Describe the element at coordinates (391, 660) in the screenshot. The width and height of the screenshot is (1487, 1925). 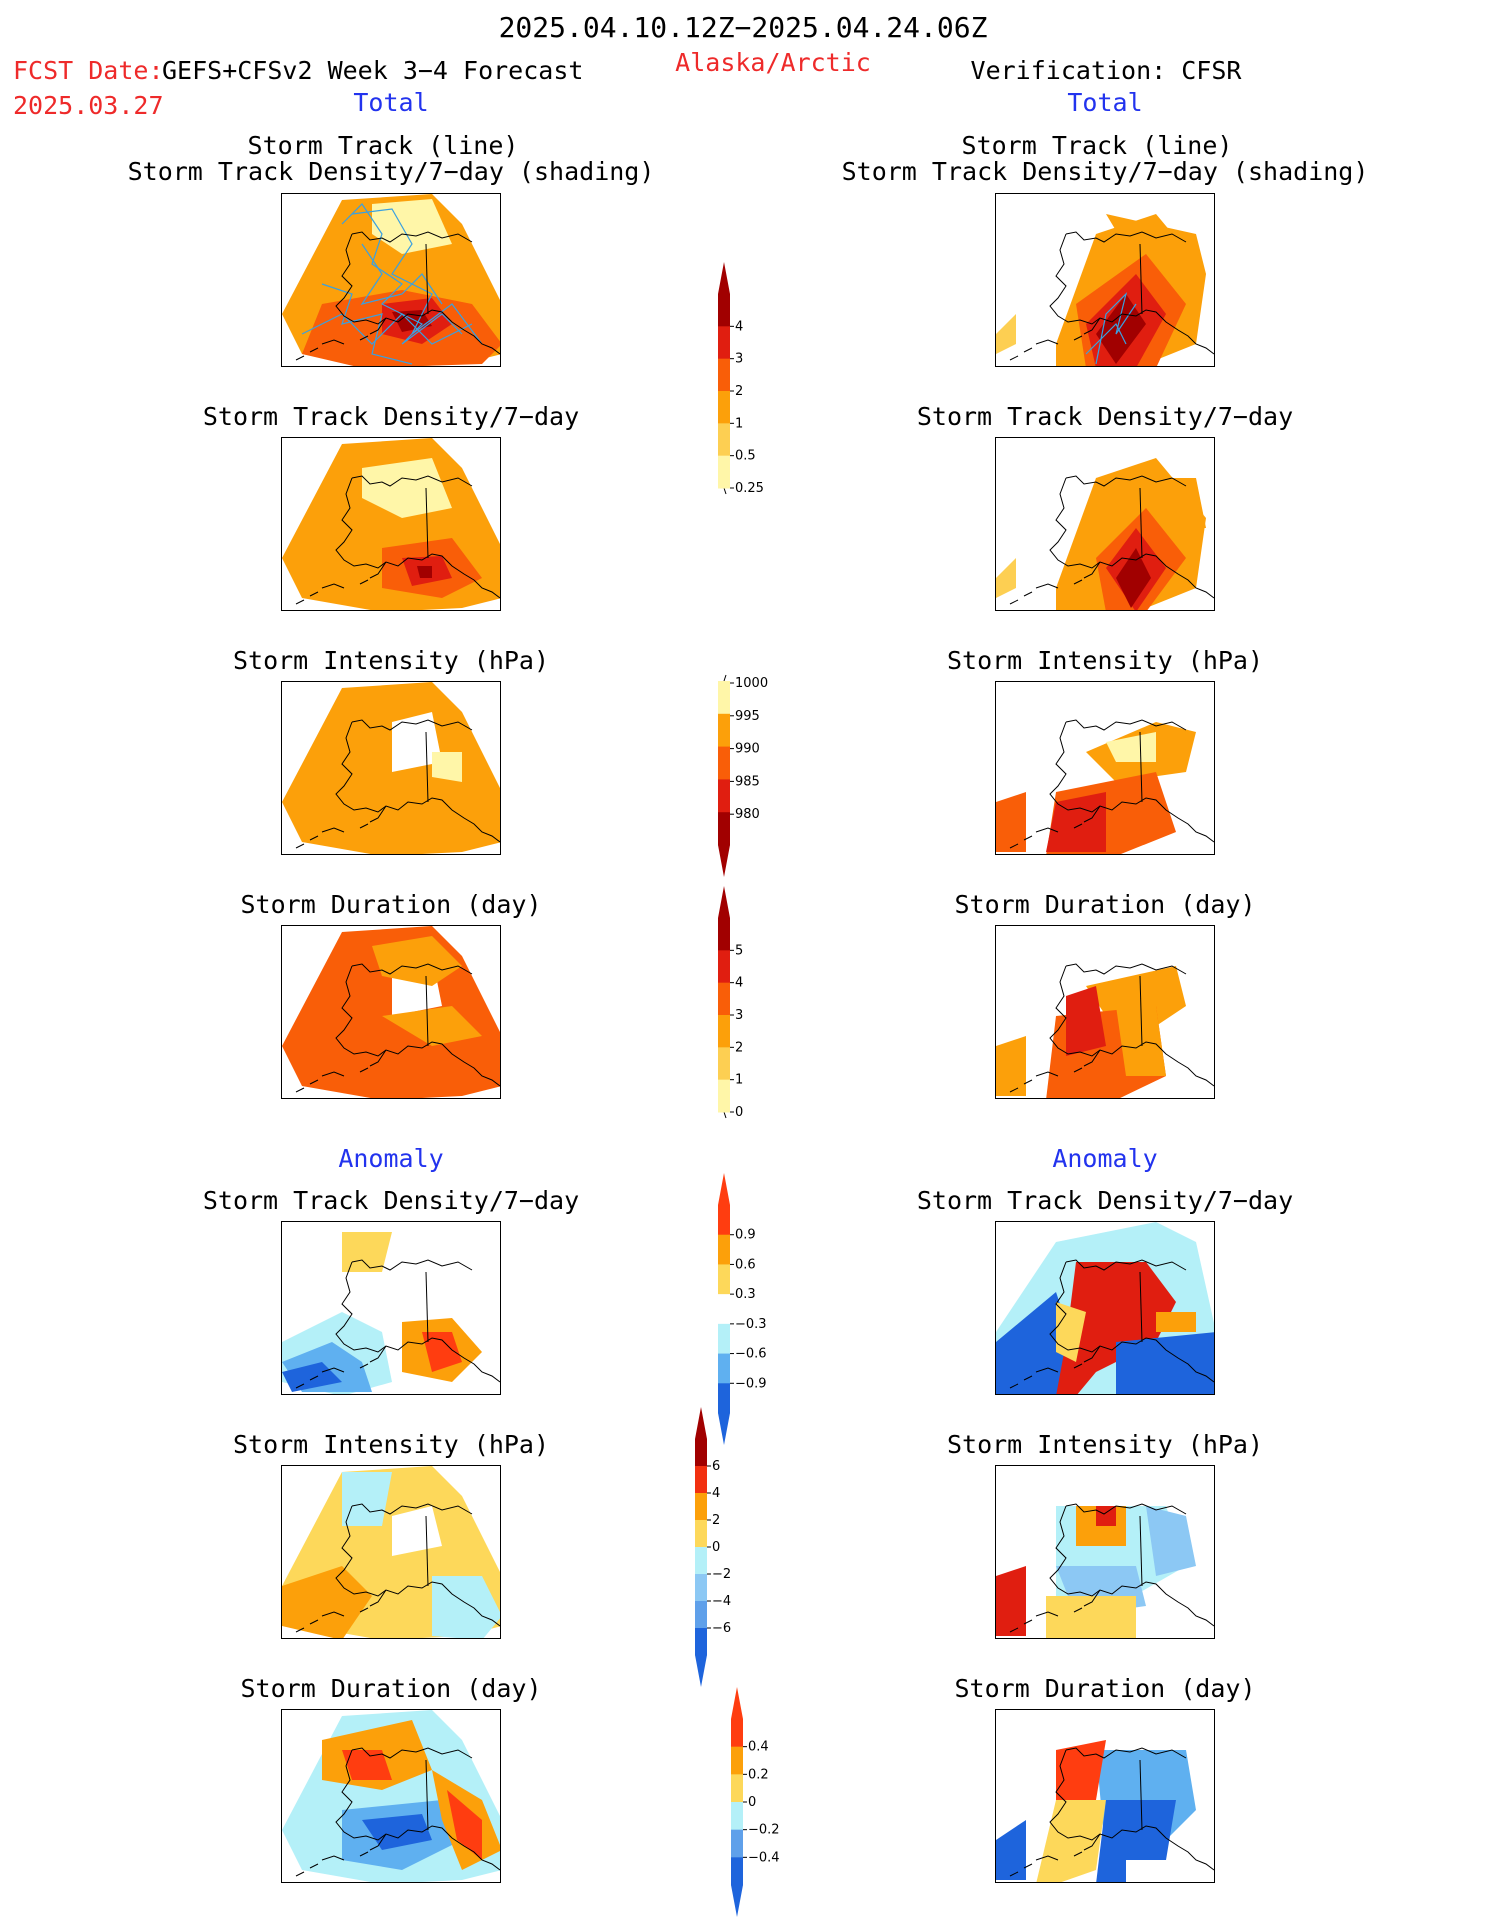
I see `left-intensity-title: Storm Intensity (hPa)` at that location.